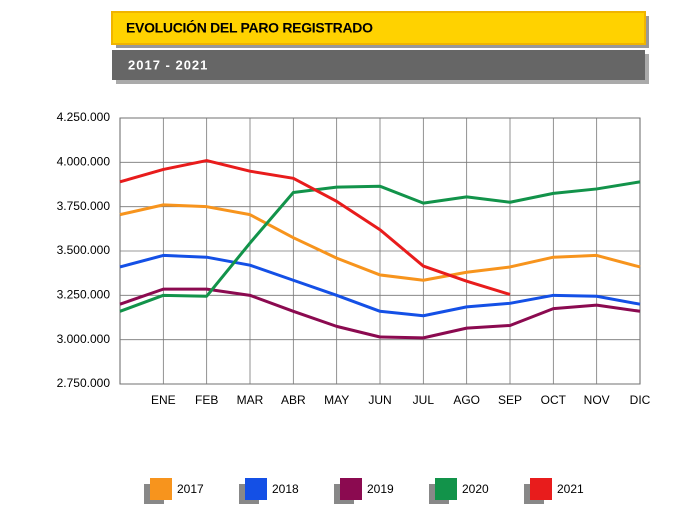 This screenshot has width=700, height=513. Describe the element at coordinates (466, 400) in the screenshot. I see `x-tick-label: AGO` at that location.